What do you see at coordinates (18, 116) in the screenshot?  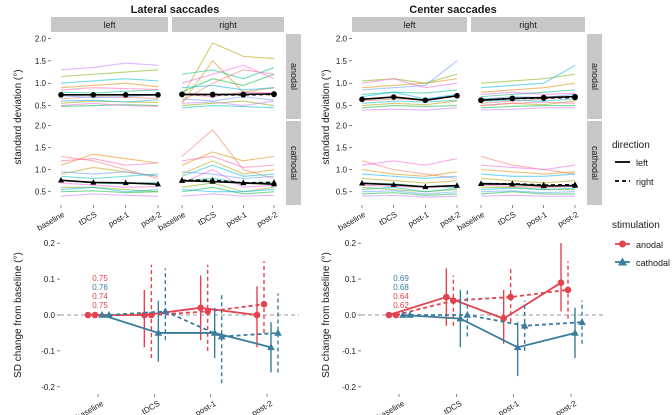 I see `top-ylabel-lateral: standard deviation (°)` at bounding box center [18, 116].